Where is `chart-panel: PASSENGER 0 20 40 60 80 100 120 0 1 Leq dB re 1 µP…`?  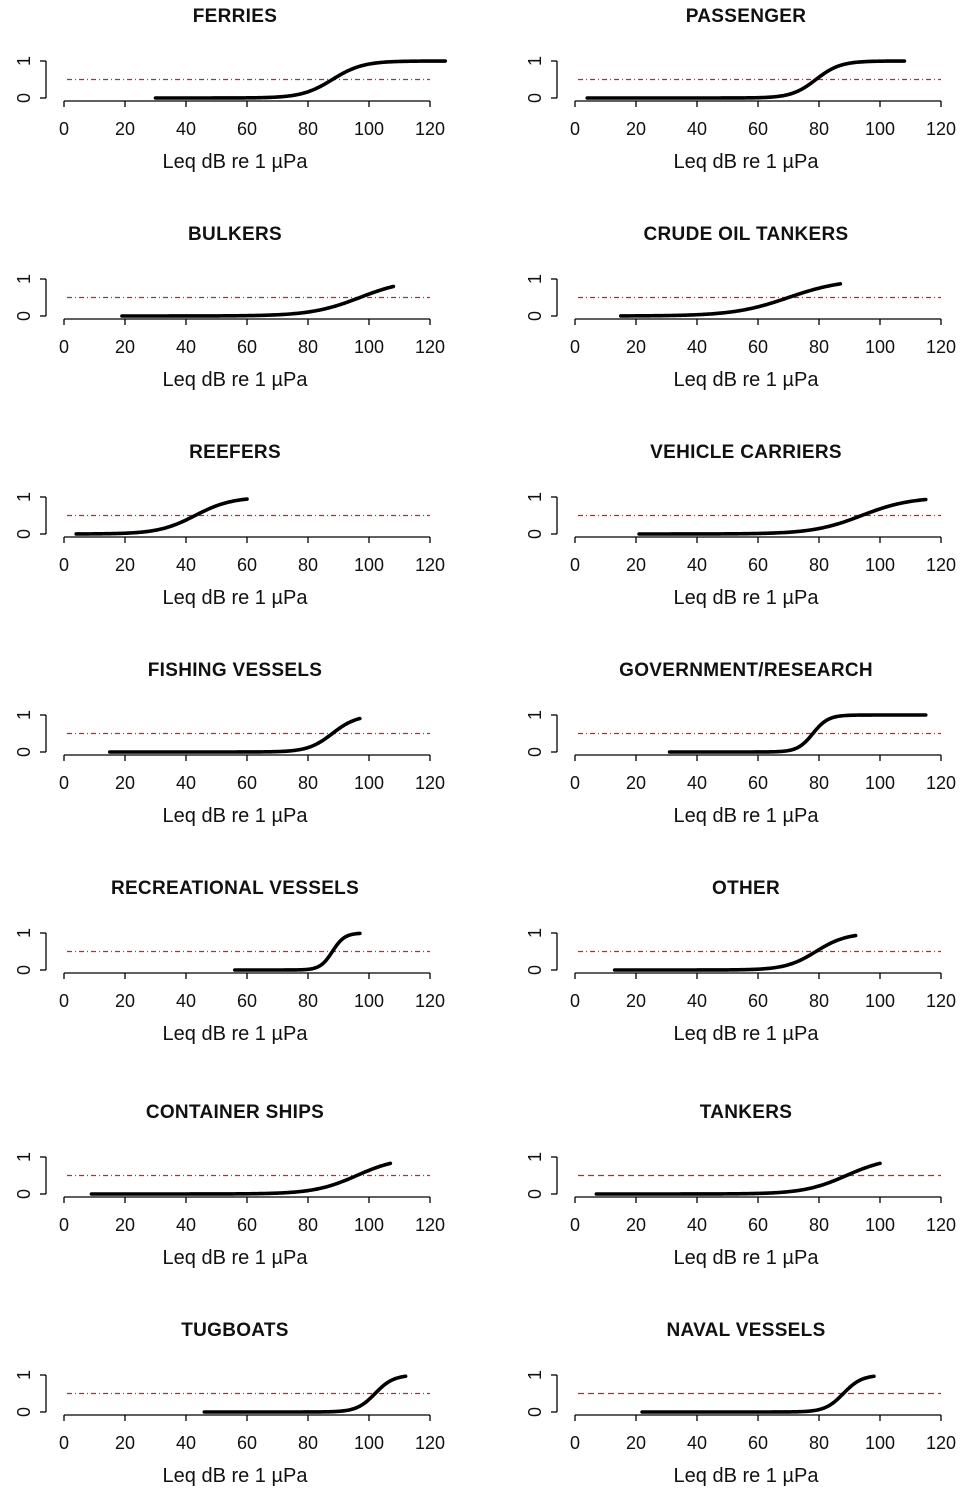
chart-panel: PASSENGER 0 20 40 60 80 100 120 0 1 Leq dB re 1 µP… is located at coordinates (735, 93).